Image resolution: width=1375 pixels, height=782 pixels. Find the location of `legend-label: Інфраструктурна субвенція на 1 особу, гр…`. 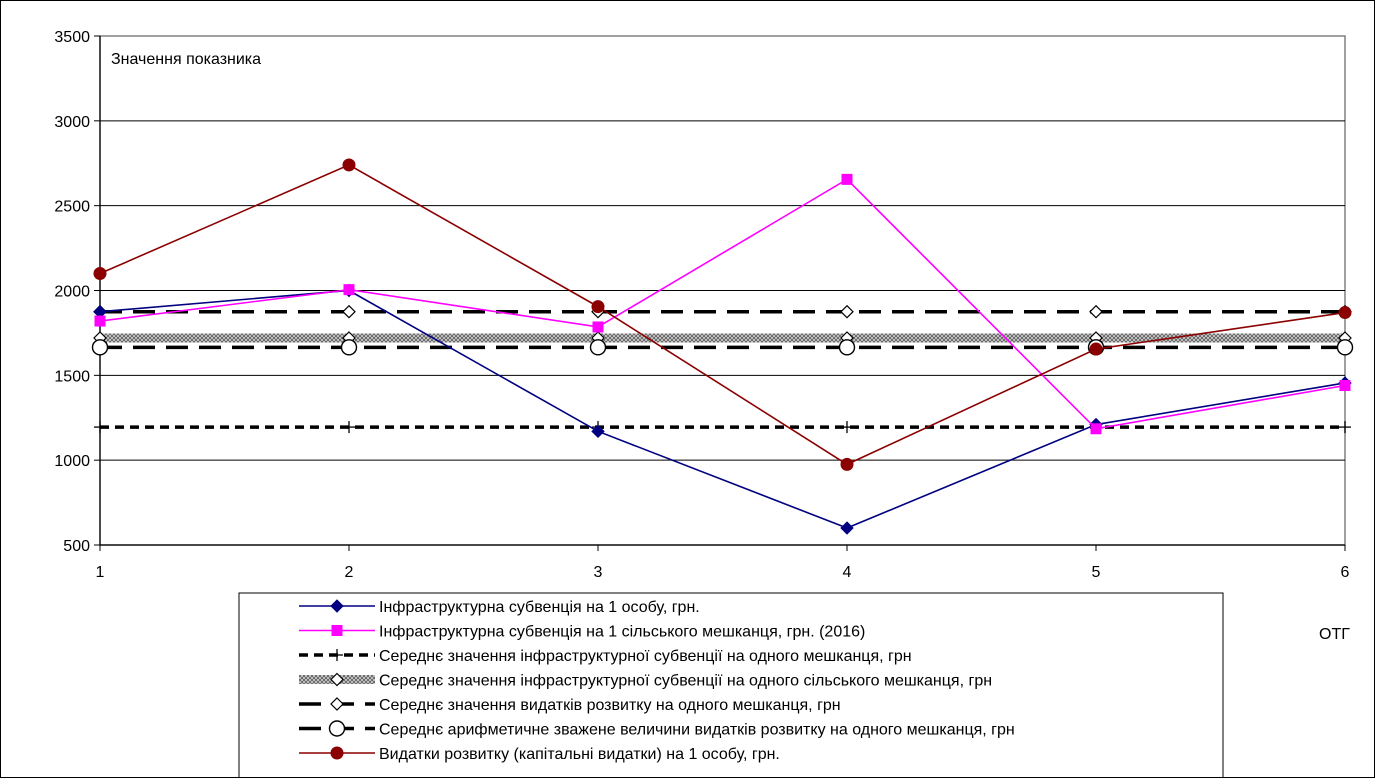

legend-label: Інфраструктурна субвенція на 1 особу, гр… is located at coordinates (539, 607).